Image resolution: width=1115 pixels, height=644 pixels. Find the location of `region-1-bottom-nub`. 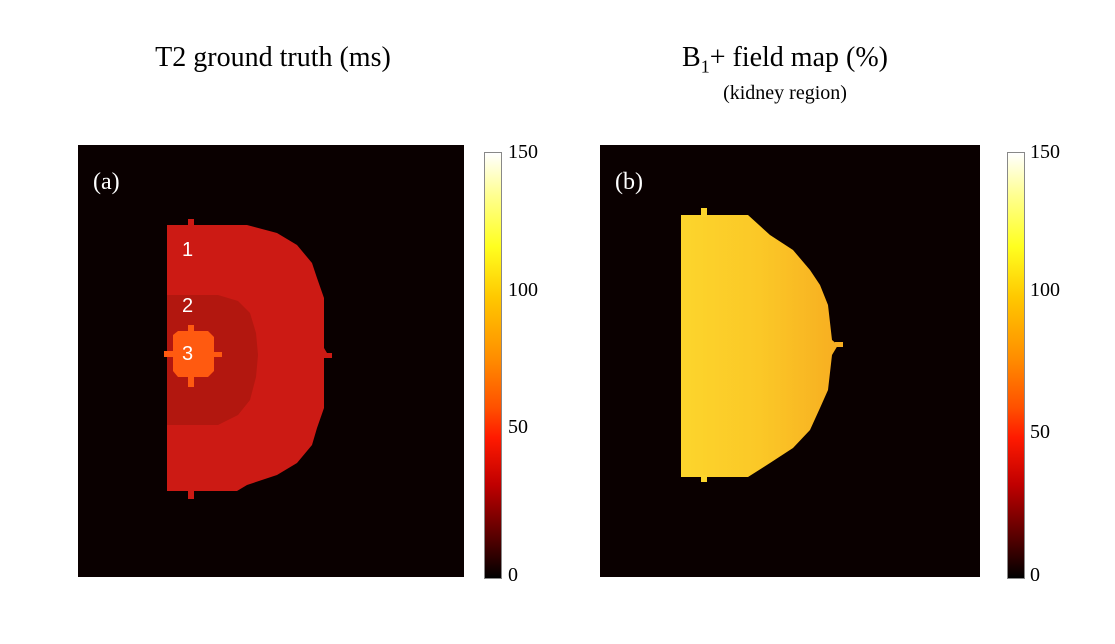

region-1-bottom-nub is located at coordinates (191, 494).